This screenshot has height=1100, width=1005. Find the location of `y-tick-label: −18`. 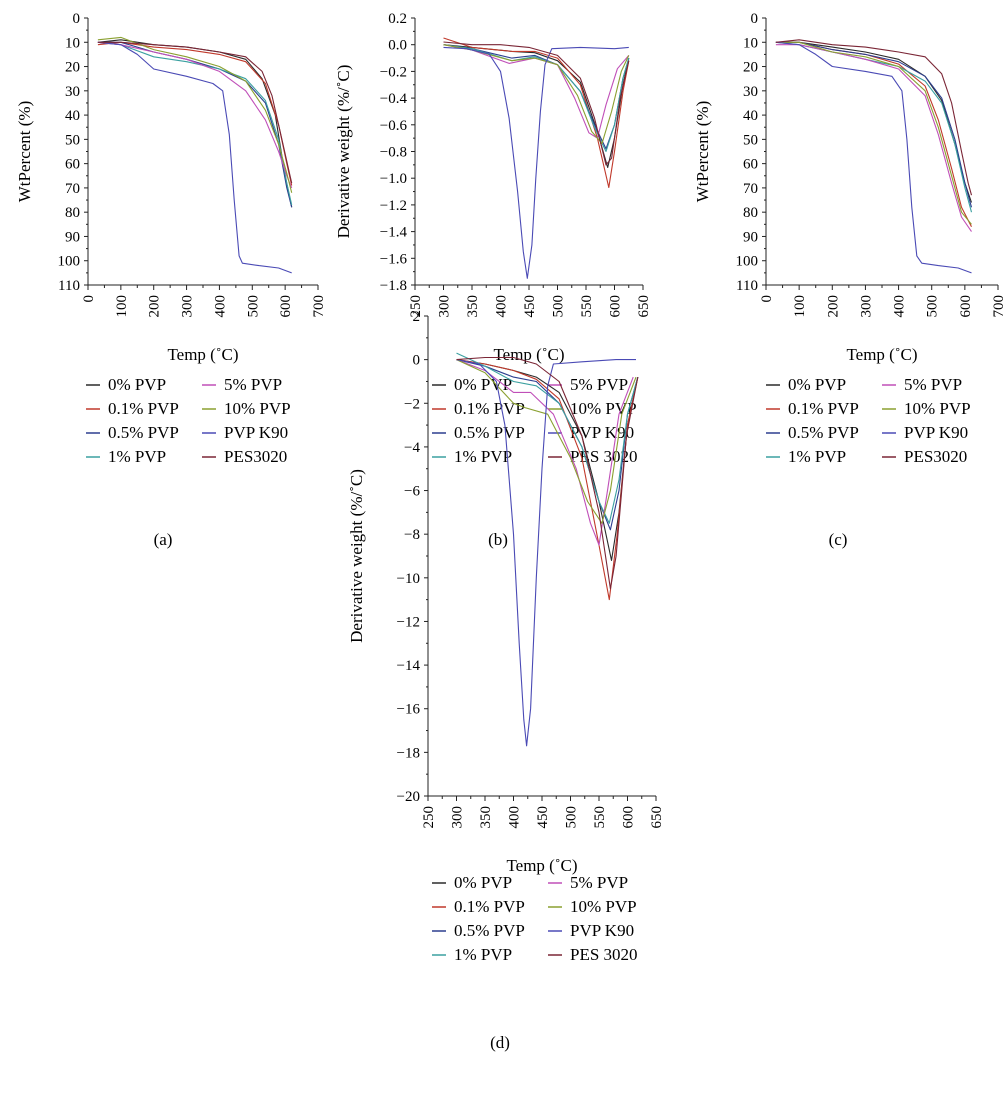

y-tick-label: −18 is located at coordinates (408, 753).